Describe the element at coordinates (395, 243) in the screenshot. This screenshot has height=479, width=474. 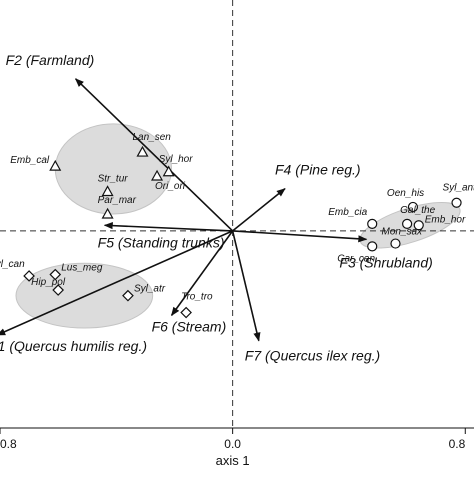
I see `point-mon-sax` at that location.